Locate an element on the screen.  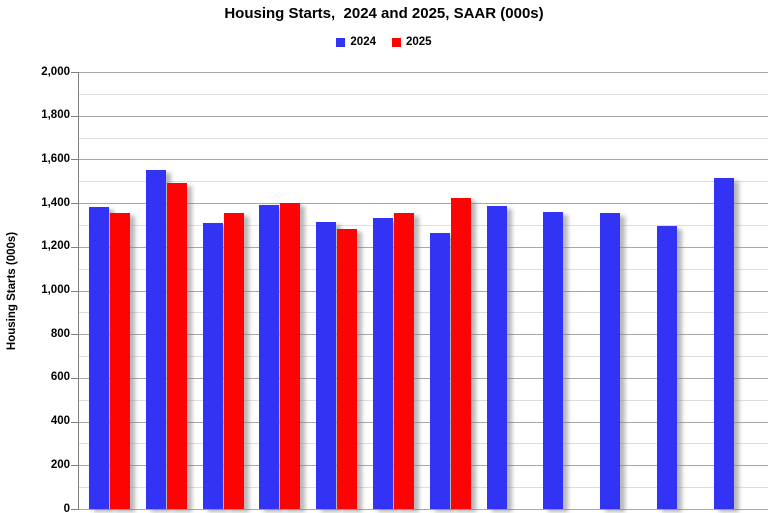
y-tick-label-1000: 1,000 is located at coordinates (55, 290).